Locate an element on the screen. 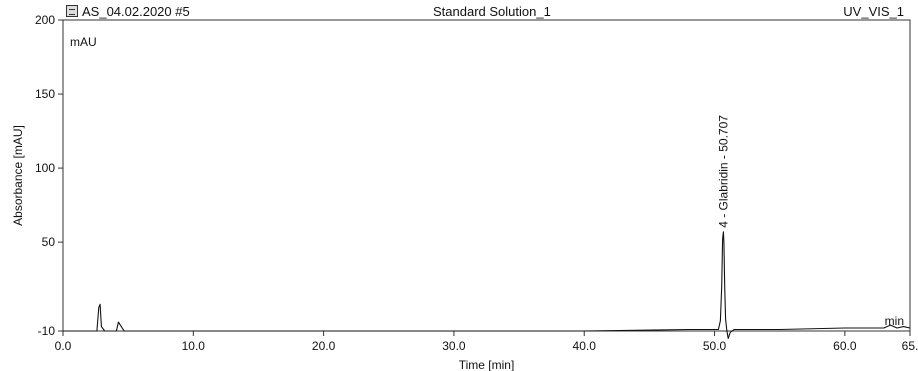  x-tick-label: 65. is located at coordinates (910, 346).